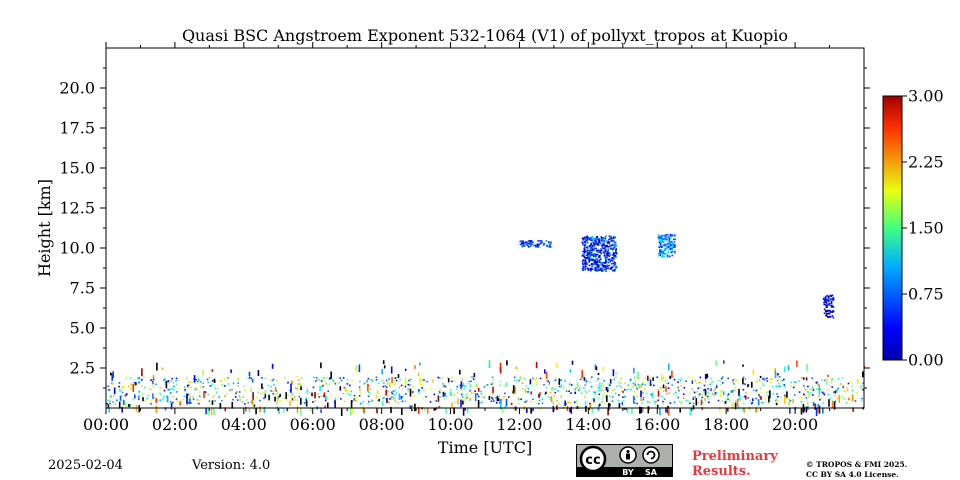 Image resolution: width=960 pixels, height=480 pixels. What do you see at coordinates (588, 424) in the screenshot?
I see `x-tick-label: 14:00` at bounding box center [588, 424].